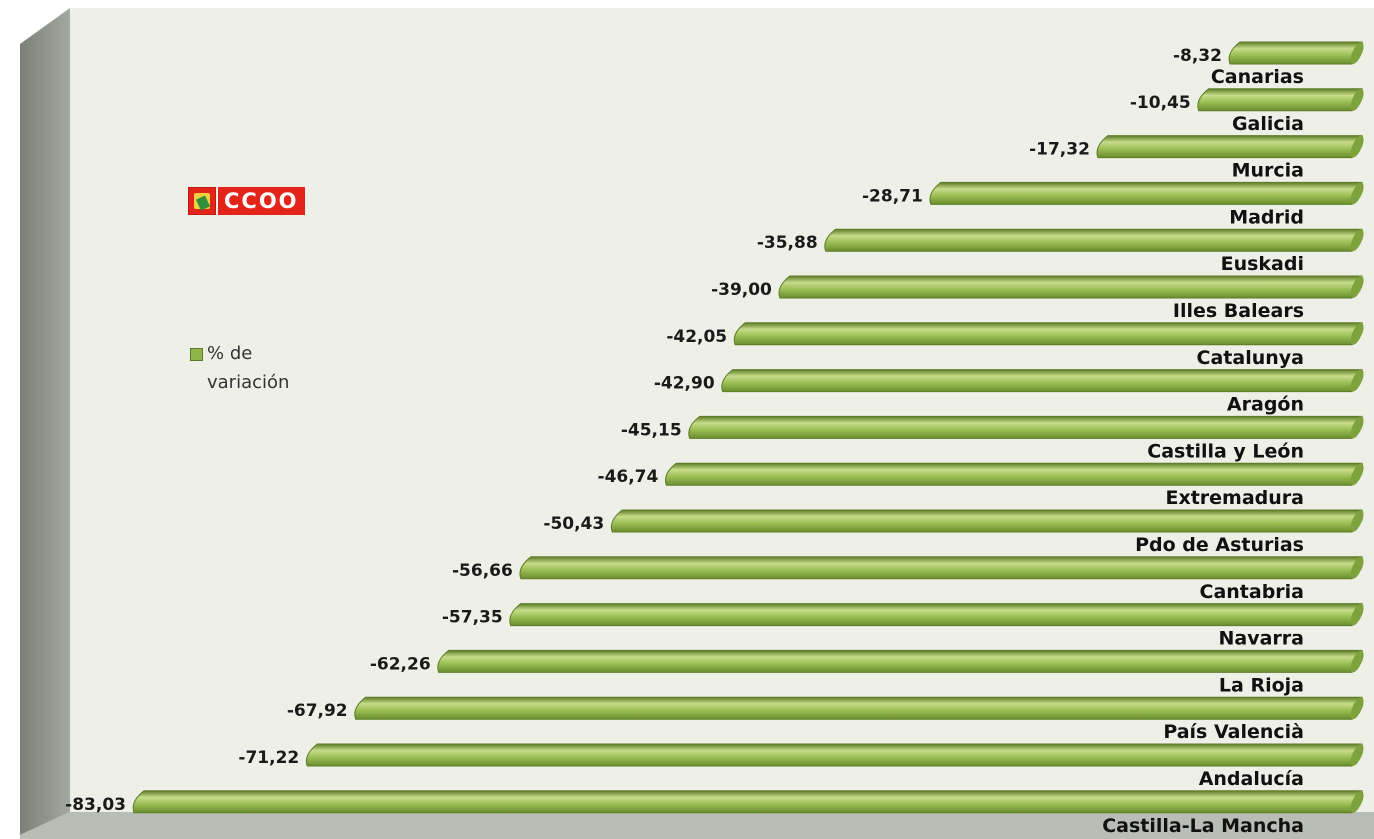  I want to click on bar-murcia, so click(1230, 147).